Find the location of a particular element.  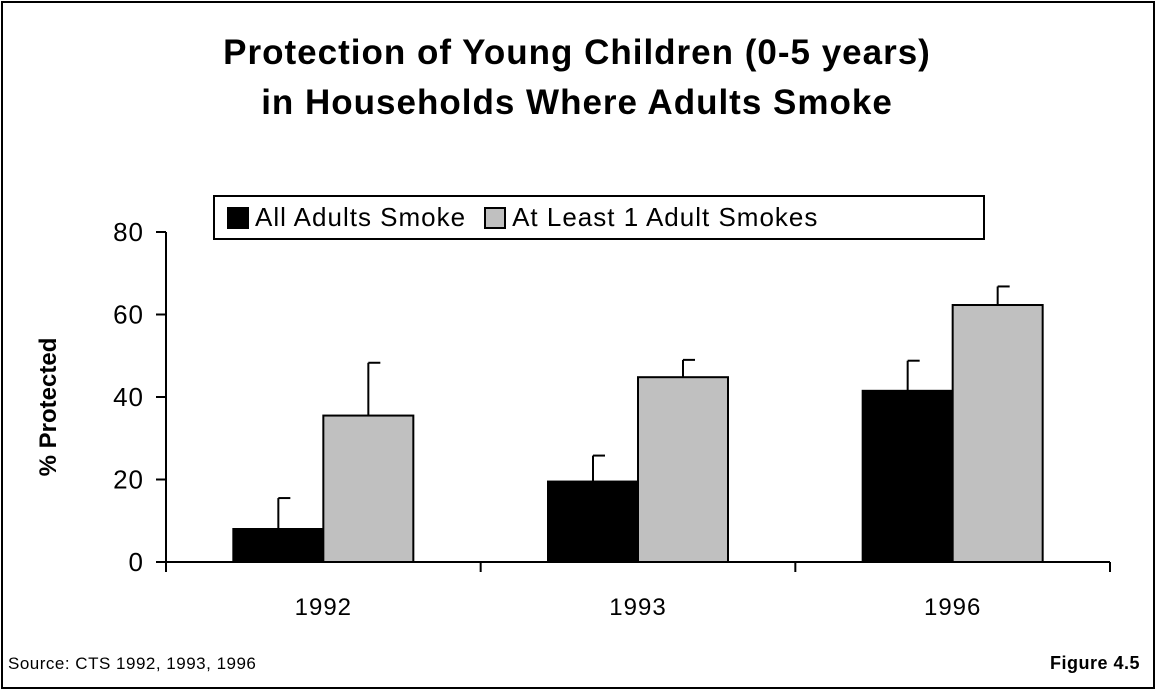

legend: All Adults Smoke At Least 1 Adult Smokes is located at coordinates (599, 217).